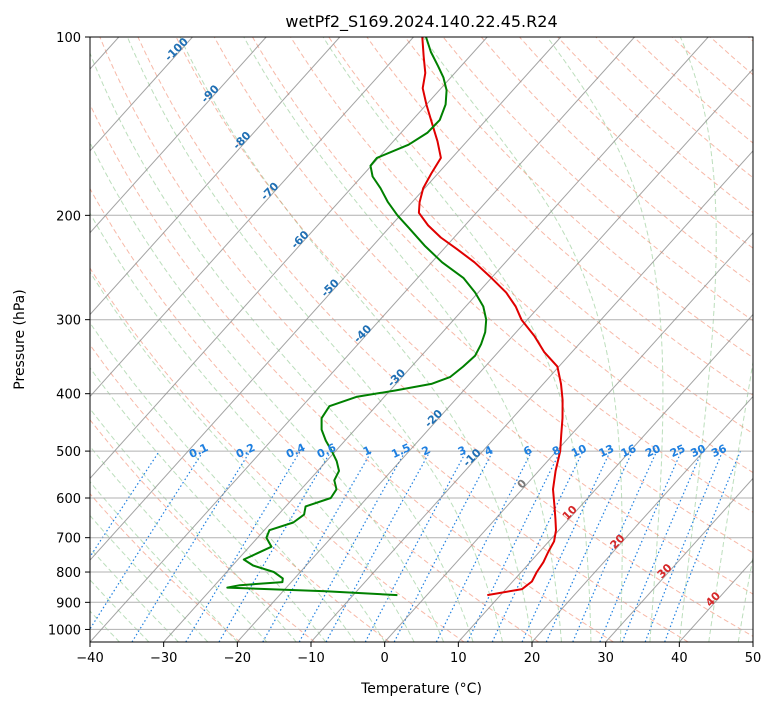 The height and width of the screenshot is (708, 775). I want to click on y-tick-label: 900, so click(68, 603).